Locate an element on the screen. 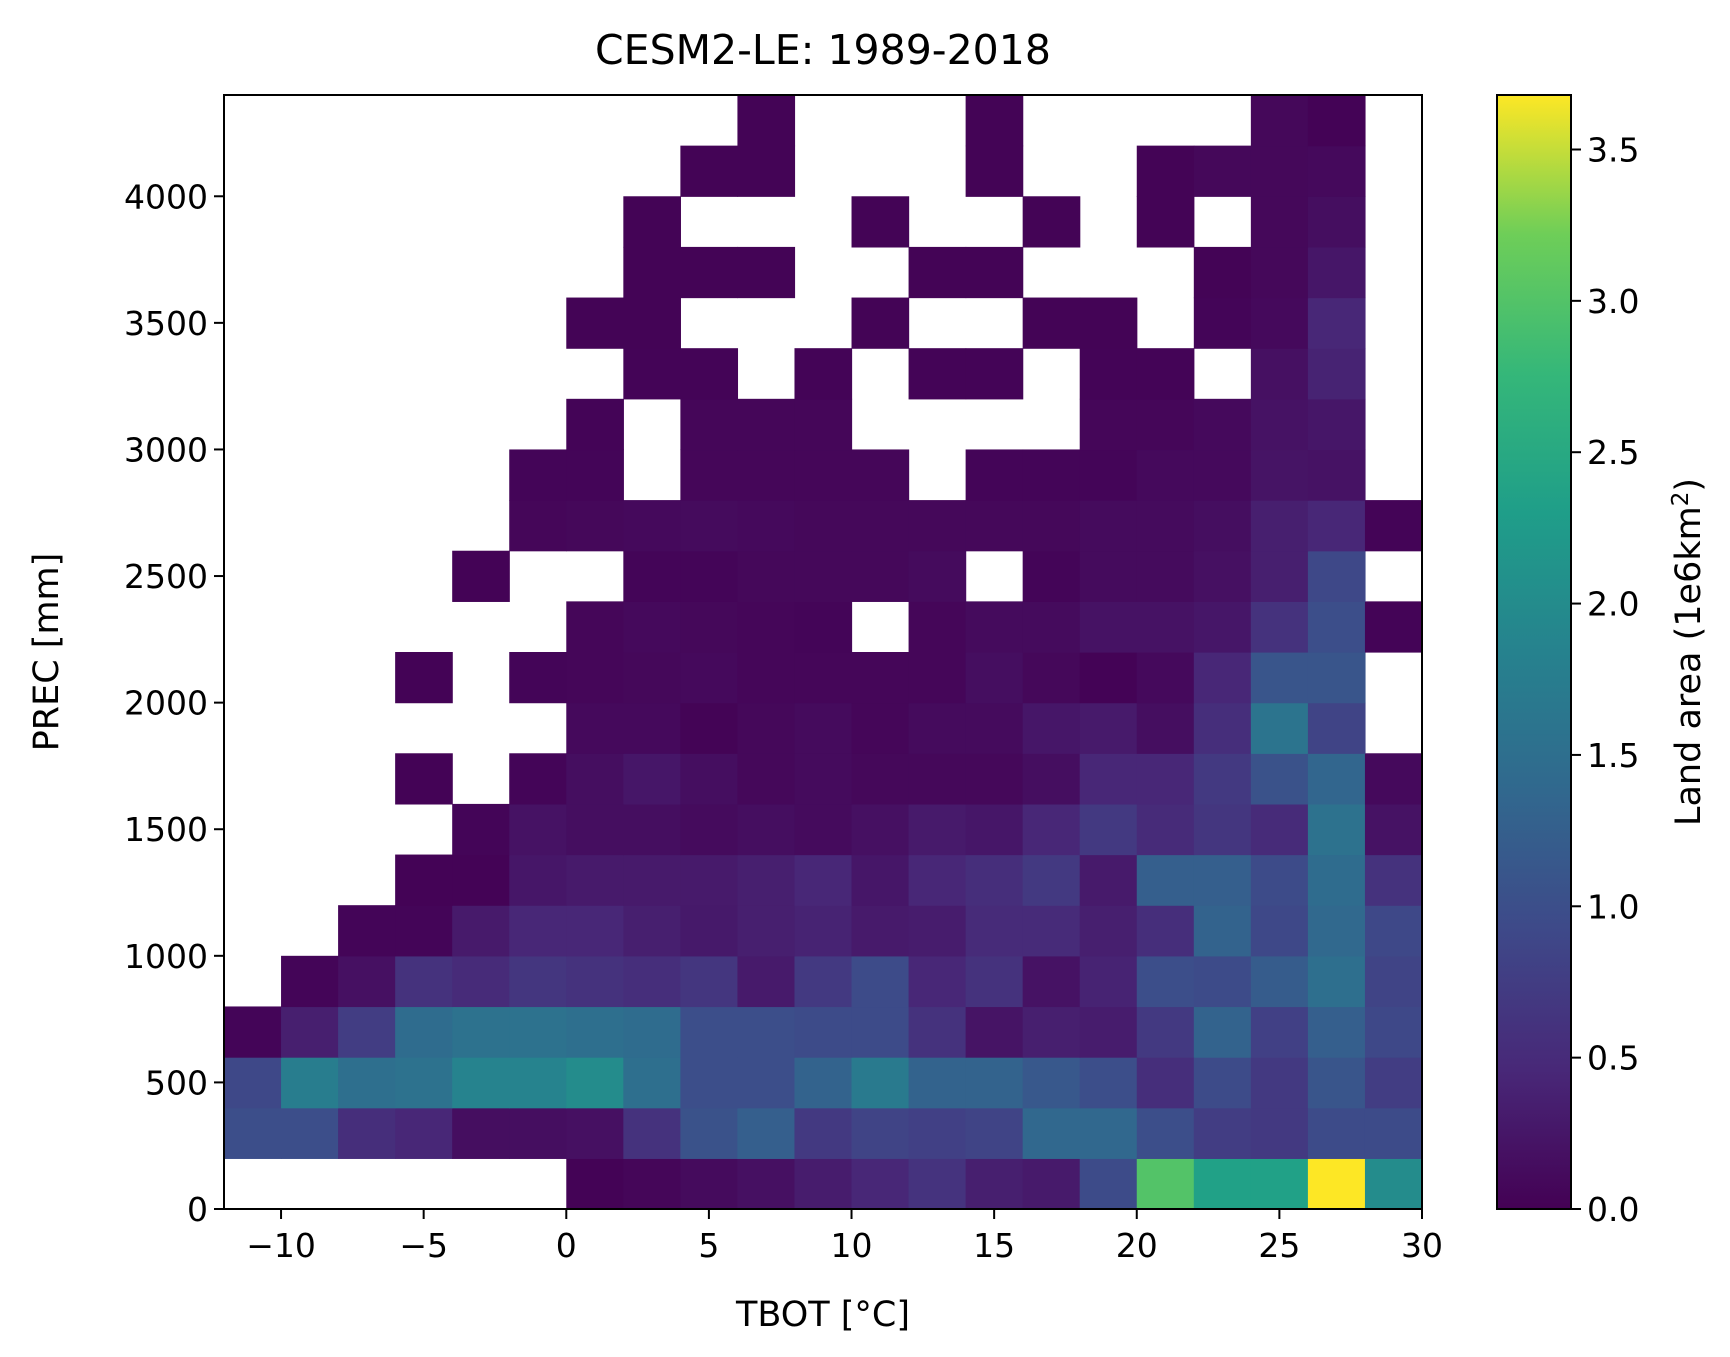 The image size is (1730, 1357). y-tick-label: 500 is located at coordinates (176, 1082).